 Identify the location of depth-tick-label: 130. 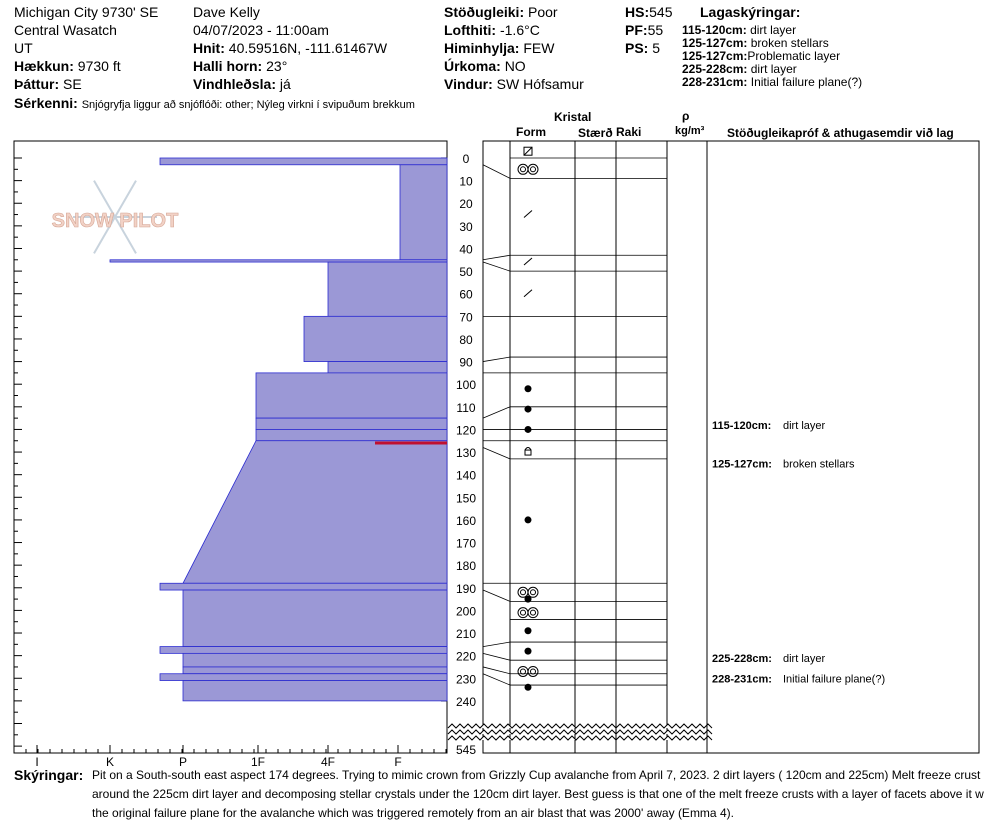
(466, 453).